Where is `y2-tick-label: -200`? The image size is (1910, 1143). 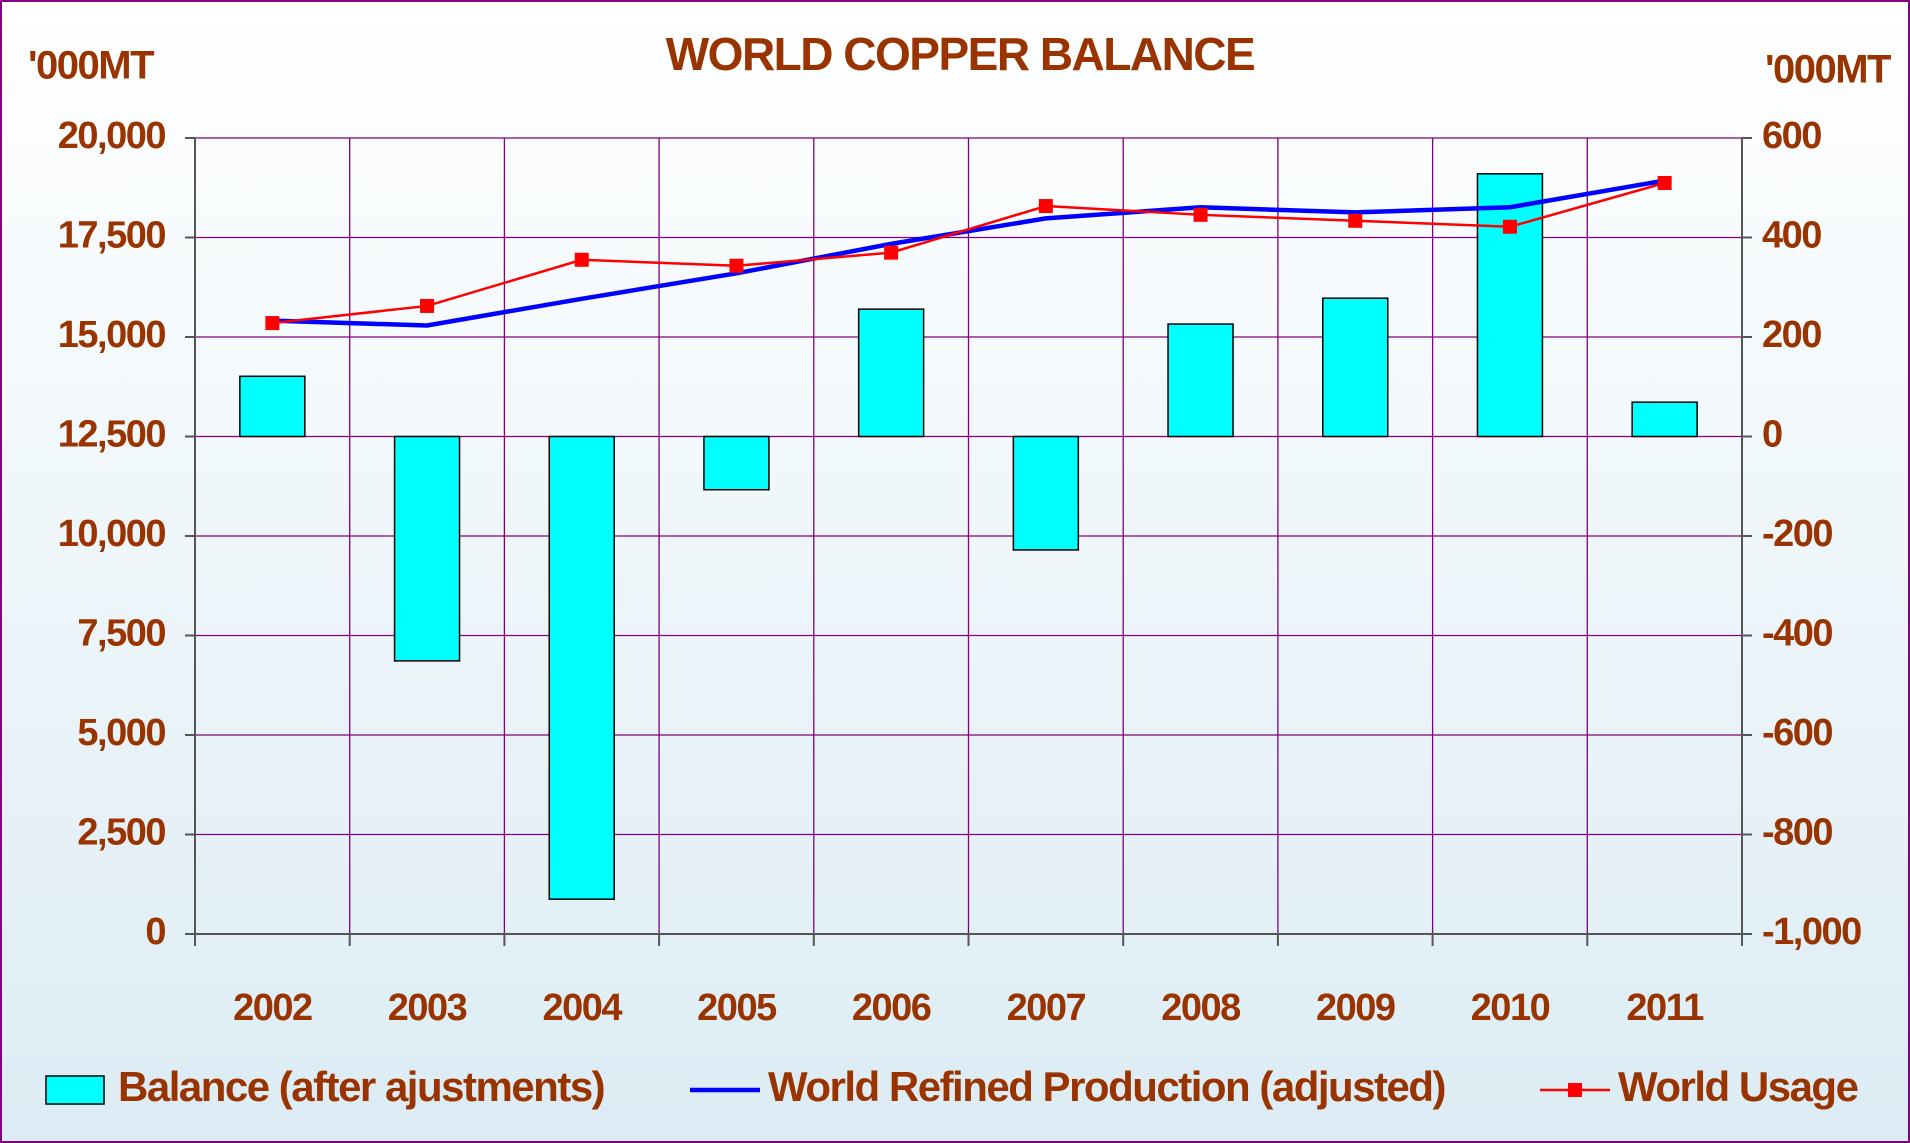 y2-tick-label: -200 is located at coordinates (1797, 534).